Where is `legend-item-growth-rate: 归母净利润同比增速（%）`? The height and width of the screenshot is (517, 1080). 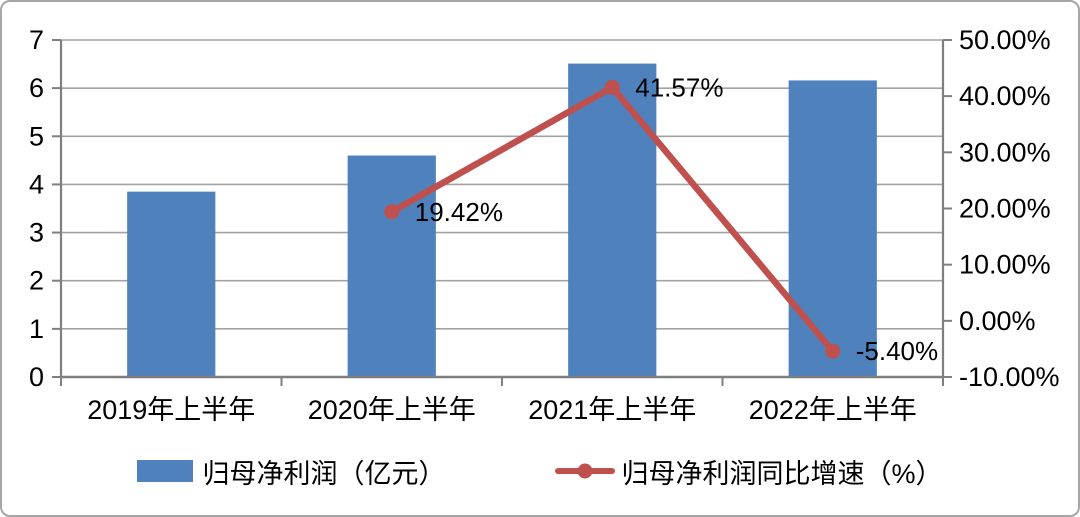 legend-item-growth-rate: 归母净利润同比增速（%） is located at coordinates (749, 471).